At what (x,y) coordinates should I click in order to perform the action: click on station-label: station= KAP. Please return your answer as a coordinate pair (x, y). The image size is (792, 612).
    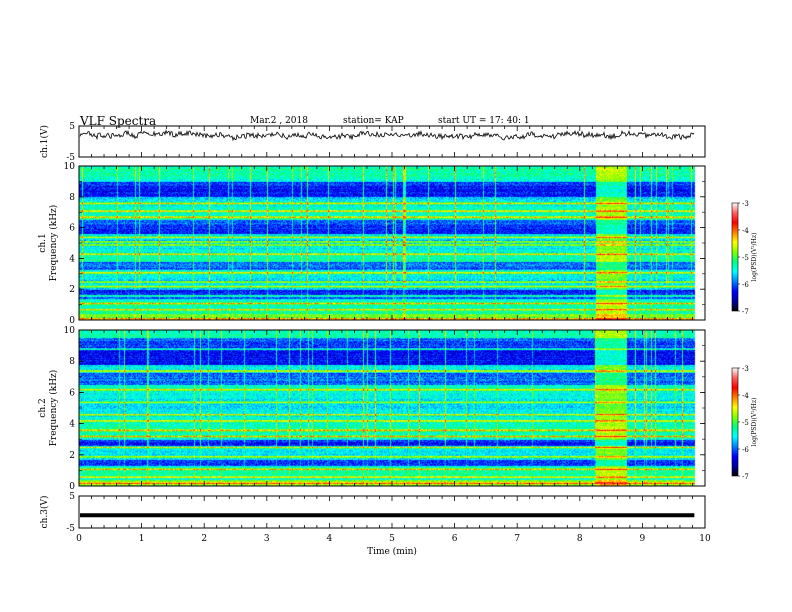
    Looking at the image, I should click on (373, 121).